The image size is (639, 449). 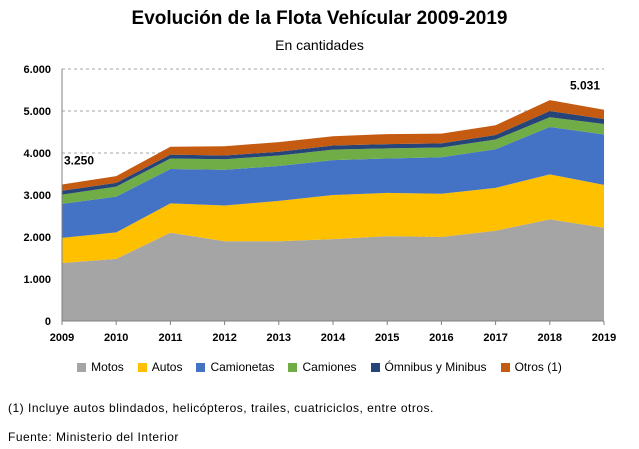 I want to click on x-tick-label: 2009, so click(x=62, y=338).